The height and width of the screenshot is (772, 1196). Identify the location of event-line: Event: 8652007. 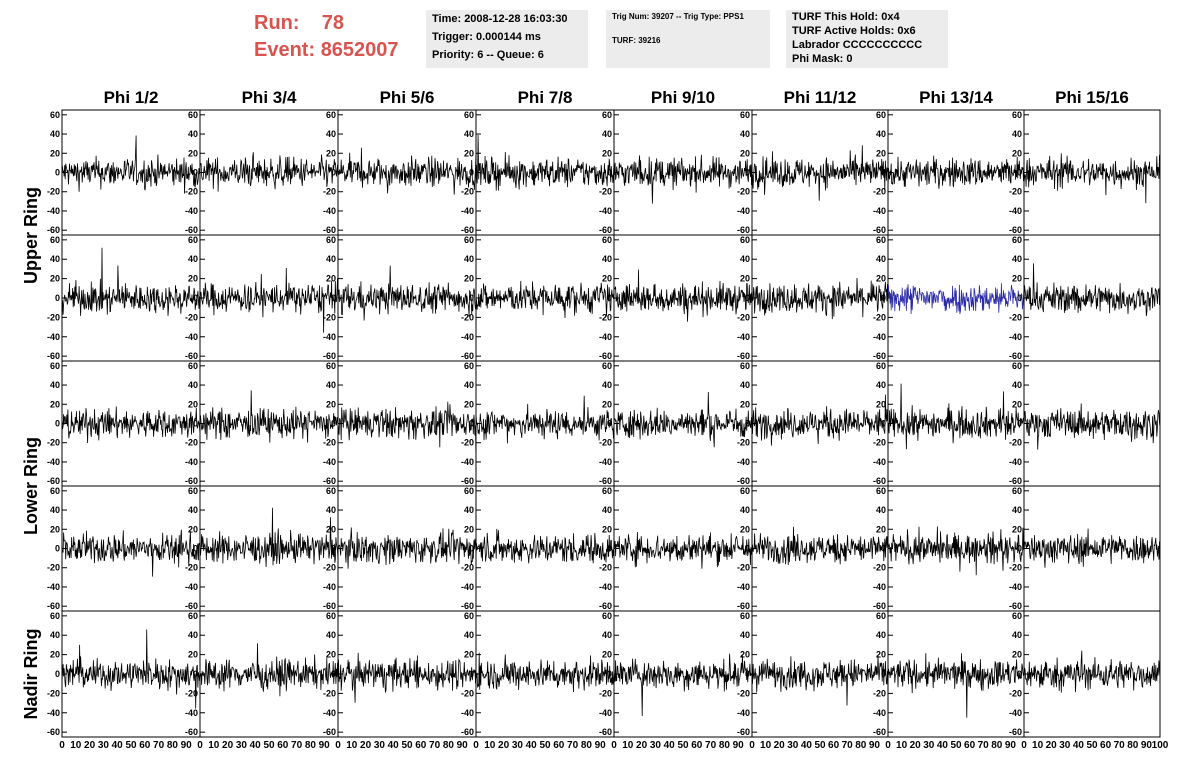
(326, 50).